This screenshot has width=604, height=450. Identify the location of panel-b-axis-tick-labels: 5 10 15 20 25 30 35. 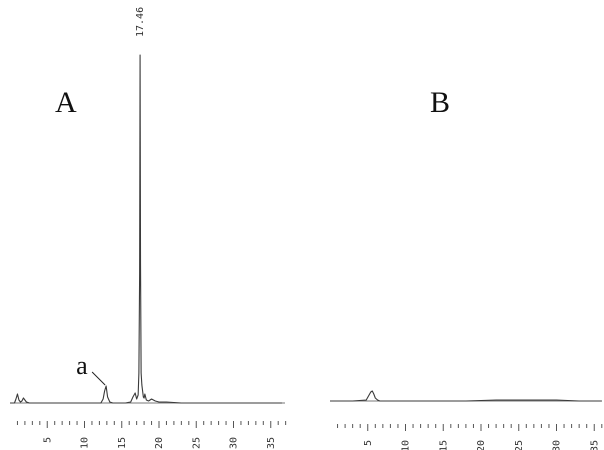
(482, 445).